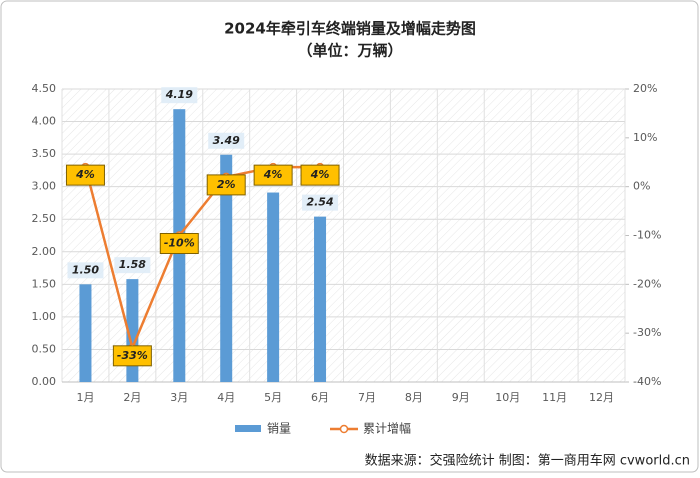  What do you see at coordinates (179, 397) in the screenshot?
I see `x-tick-label: 3月` at bounding box center [179, 397].